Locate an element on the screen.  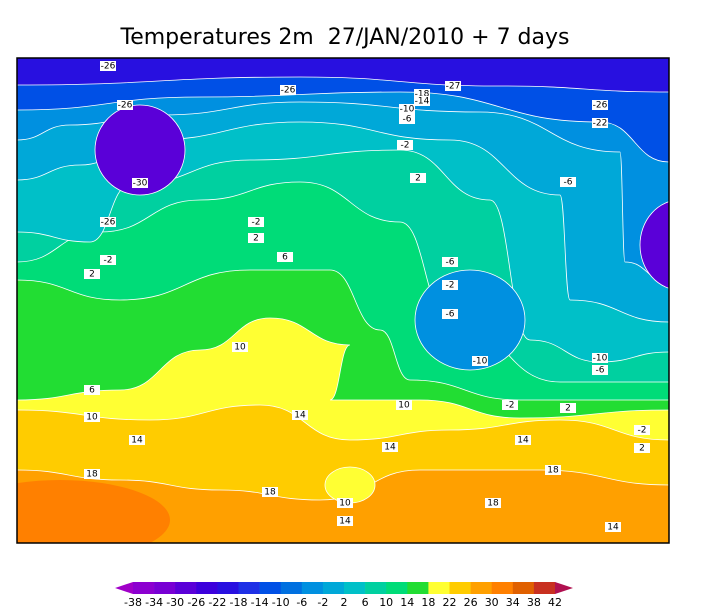
colorbar-tick-label: 22 is located at coordinates (450, 602).